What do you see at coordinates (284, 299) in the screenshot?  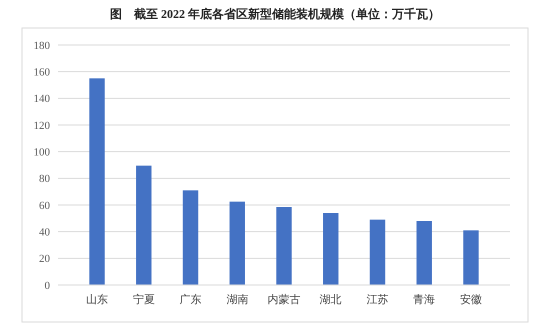 I see `x-tick-label: 内蒙古` at bounding box center [284, 299].